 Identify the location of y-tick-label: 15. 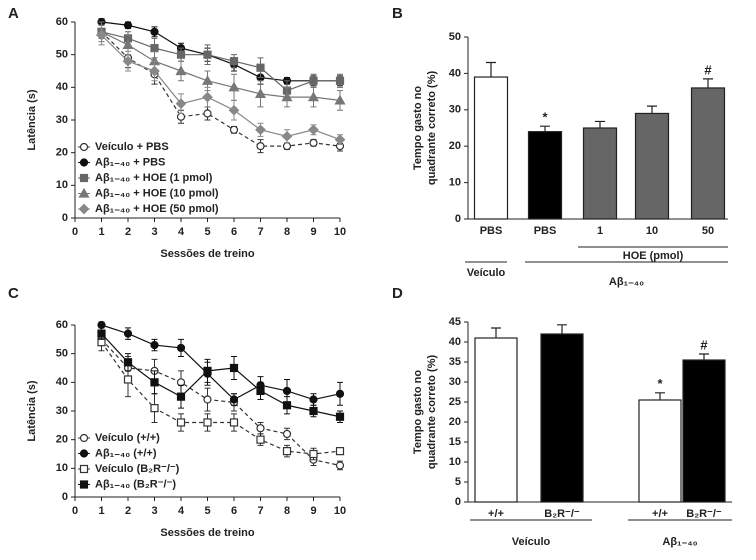
(455, 442).